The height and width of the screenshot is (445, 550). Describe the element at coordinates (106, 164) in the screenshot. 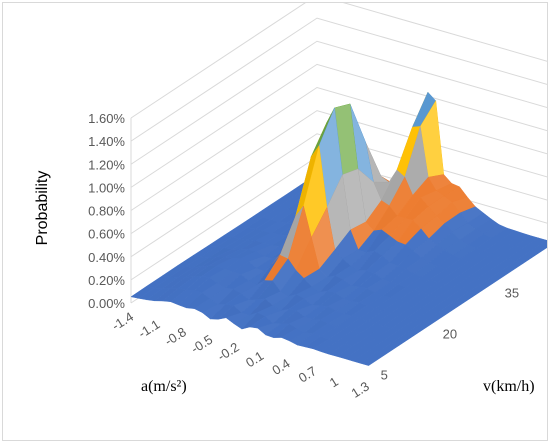

I see `z-tick-label: 1.20%` at that location.